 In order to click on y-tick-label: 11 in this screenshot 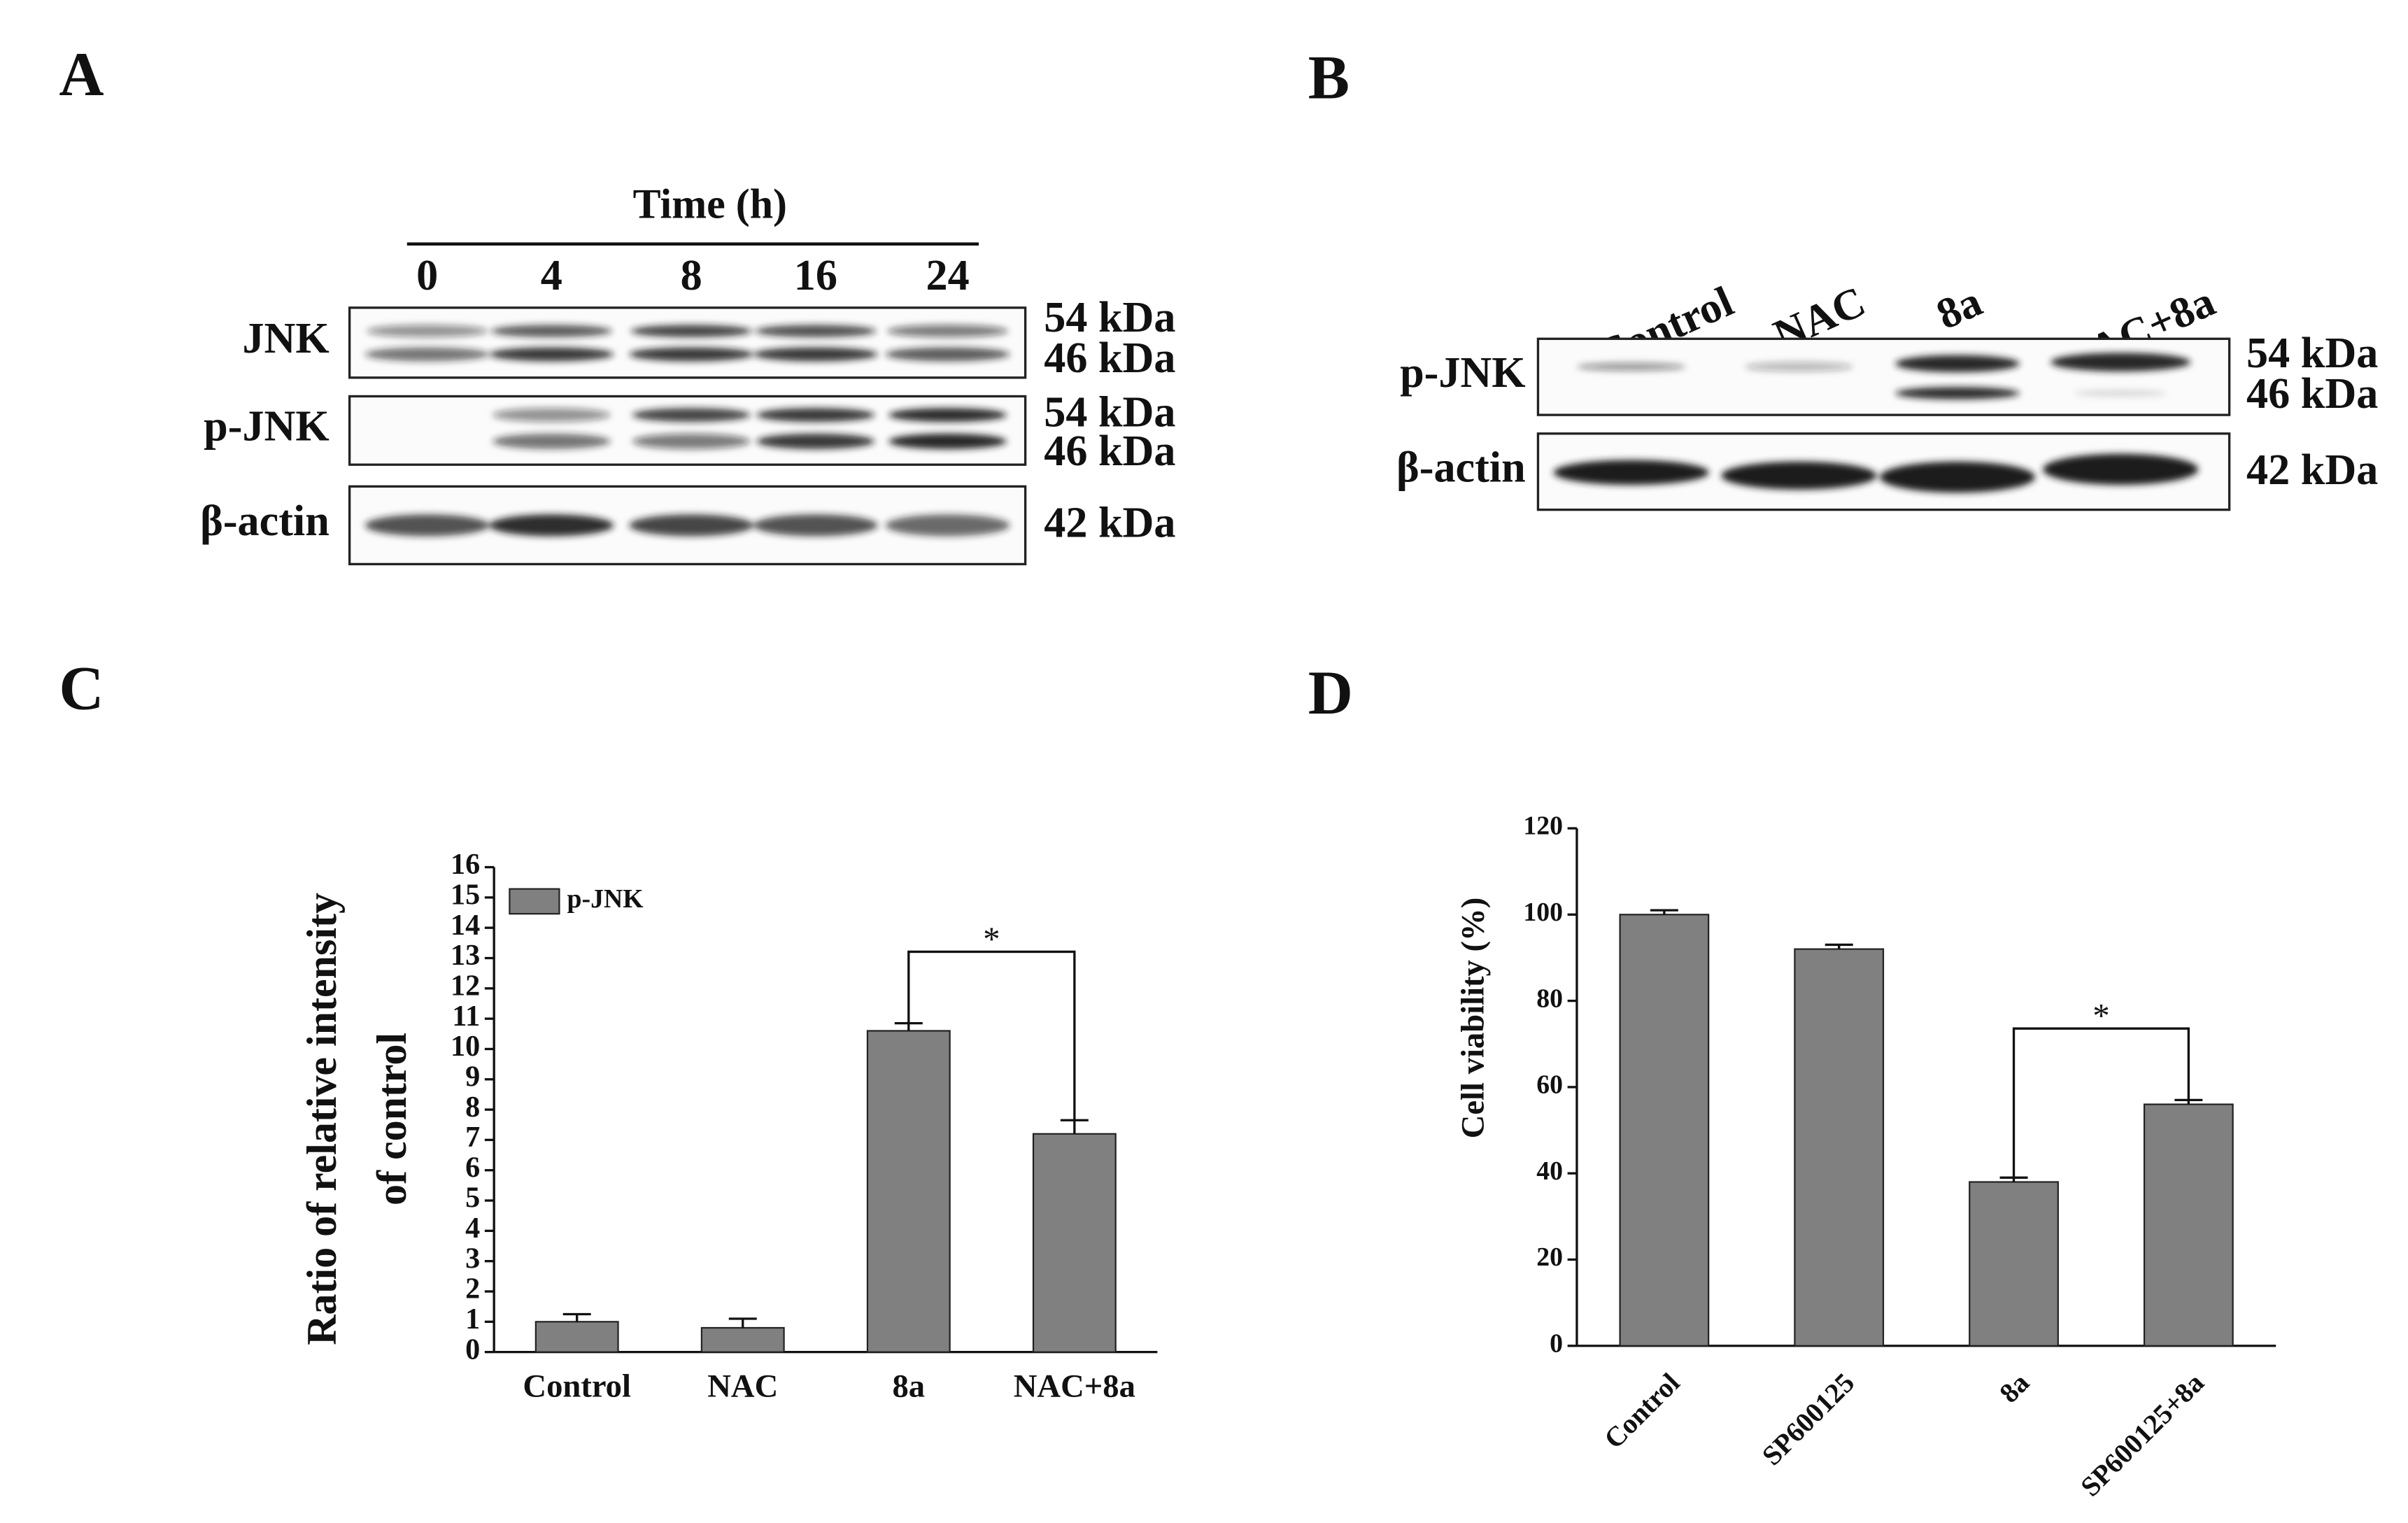, I will do `click(466, 1016)`.